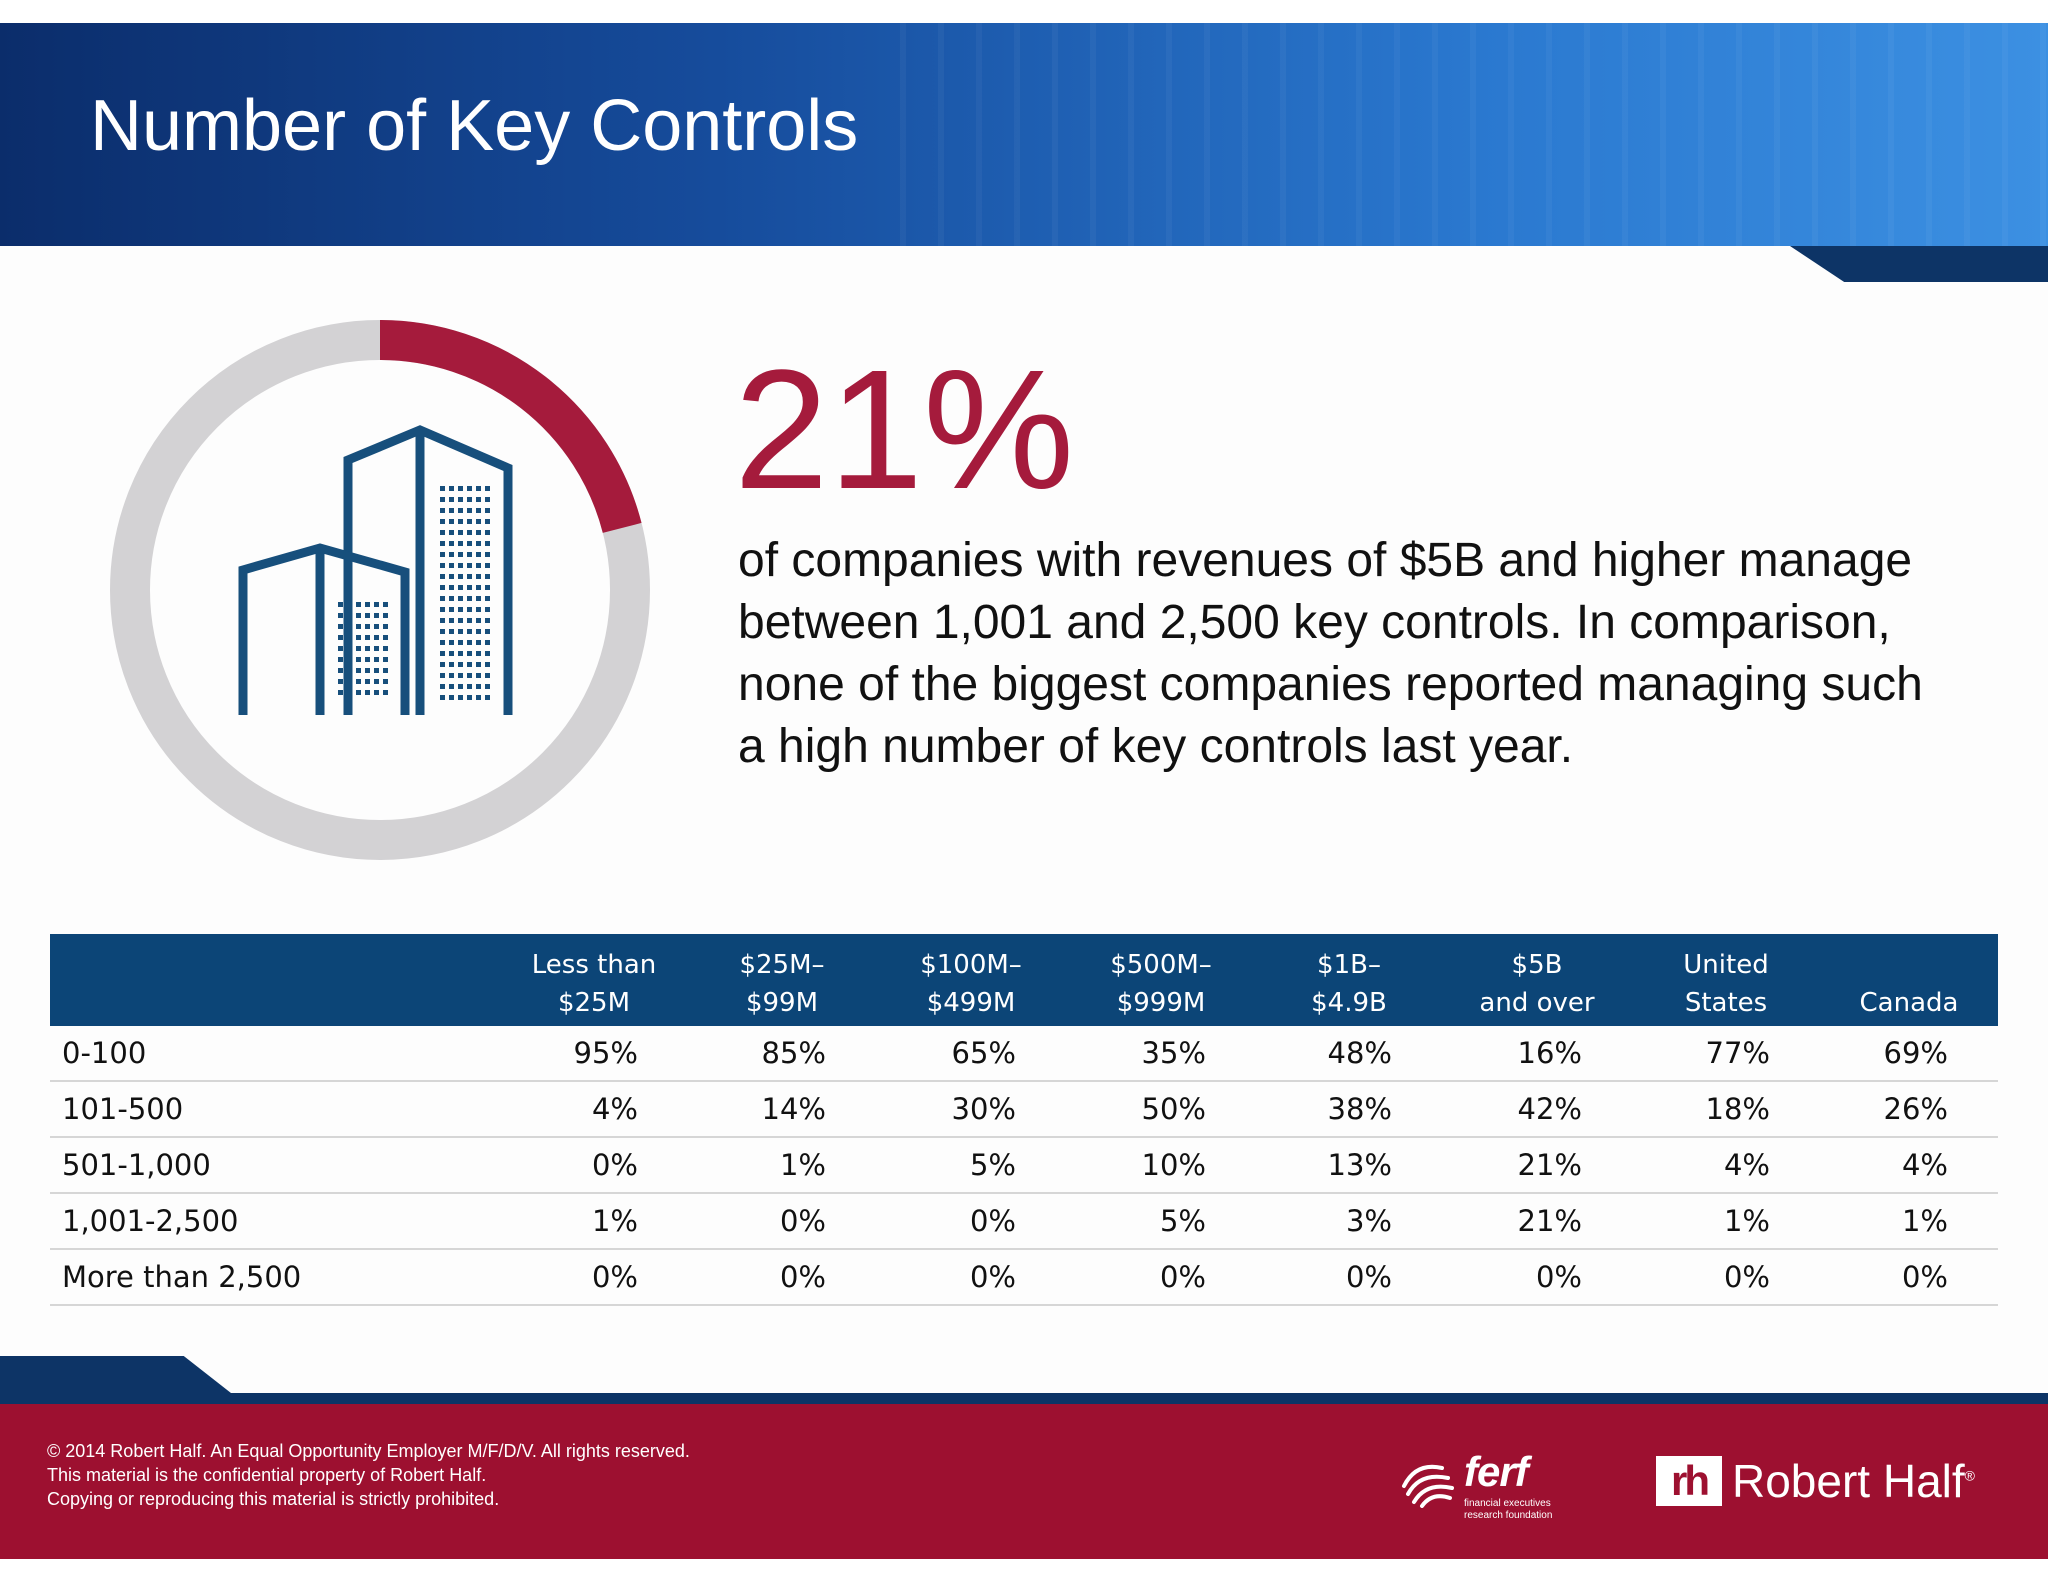  What do you see at coordinates (1024, 1398) in the screenshot?
I see `footer-divider` at bounding box center [1024, 1398].